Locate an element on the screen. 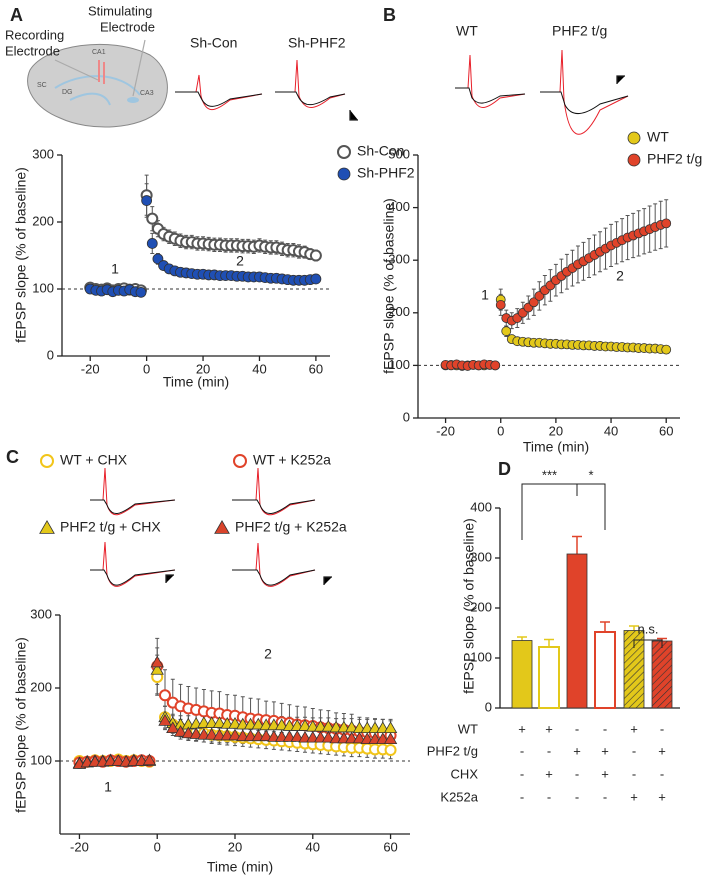  row-label: CHX is located at coordinates (465, 773).